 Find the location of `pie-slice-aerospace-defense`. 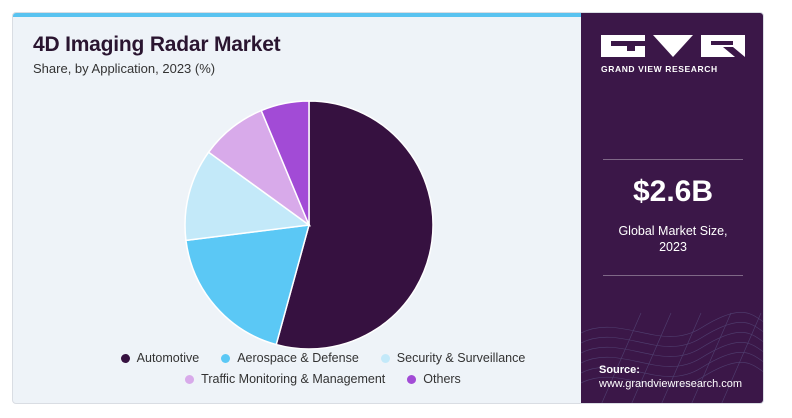

pie-slice-aerospace-defense is located at coordinates (248, 285).